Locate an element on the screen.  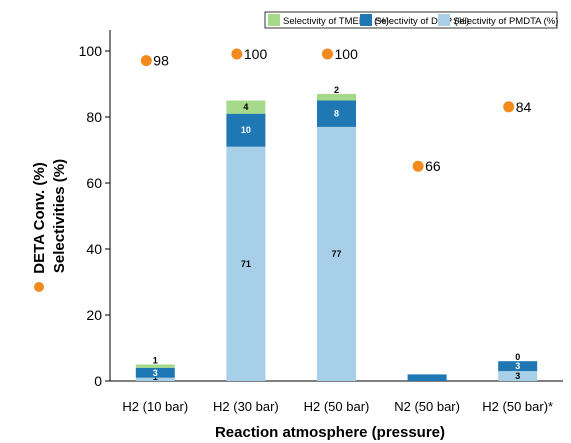
legend-label: Selectivity of TMEDA (%) is located at coordinates (336, 21).